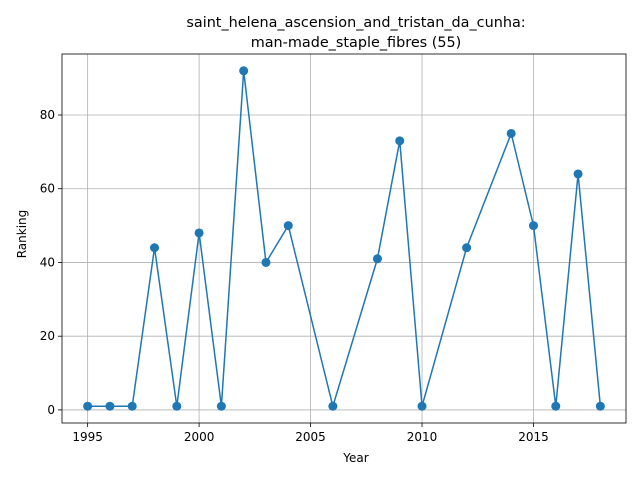 The image size is (640, 480). What do you see at coordinates (47, 189) in the screenshot?
I see `y-tick-label: 60` at bounding box center [47, 189].